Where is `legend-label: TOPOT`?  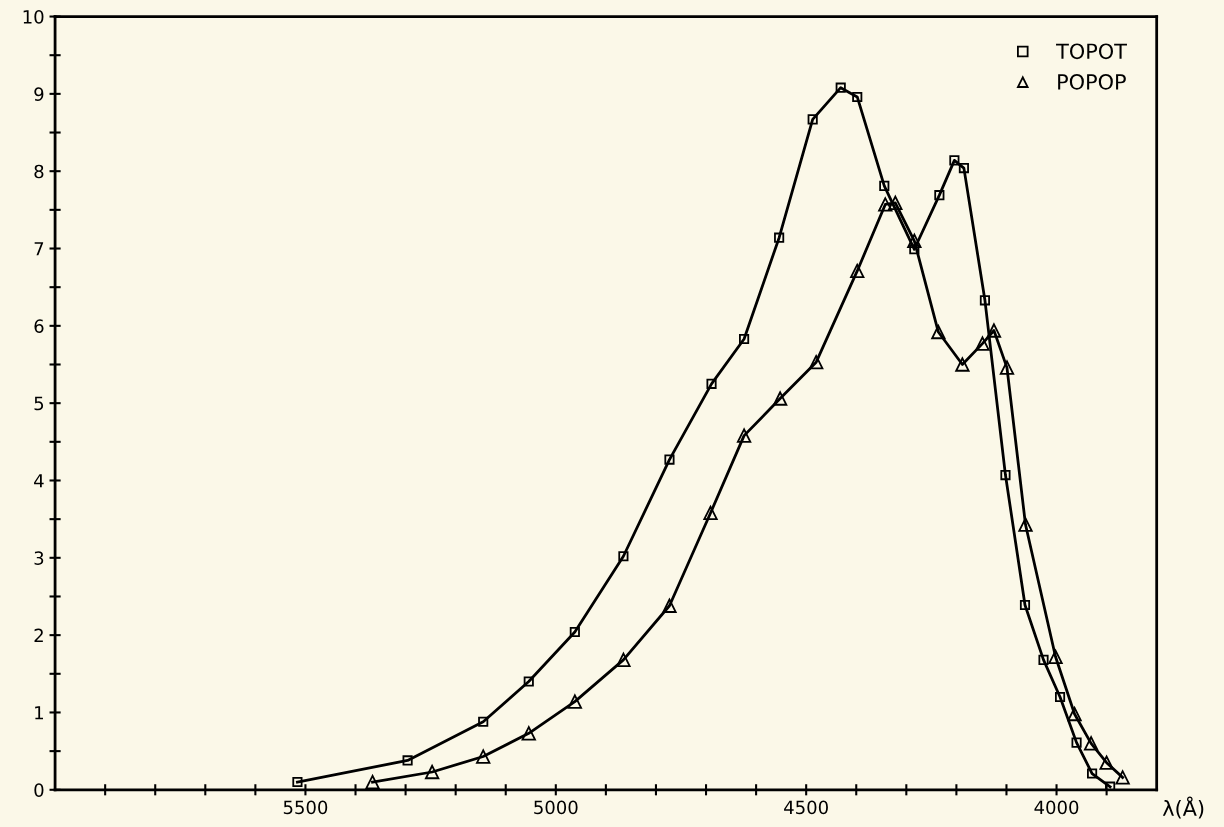
legend-label: TOPOT is located at coordinates (1091, 51).